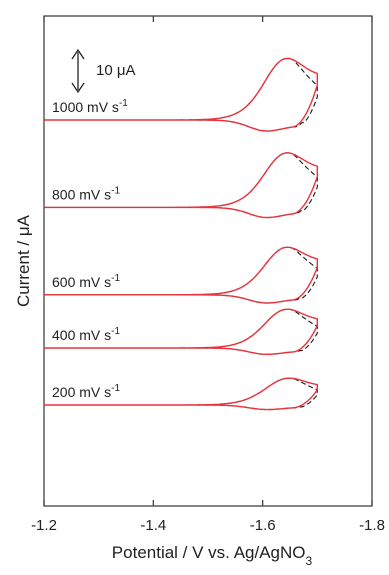 The image size is (389, 575). I want to click on x-tick-label: -1.4, so click(153, 525).